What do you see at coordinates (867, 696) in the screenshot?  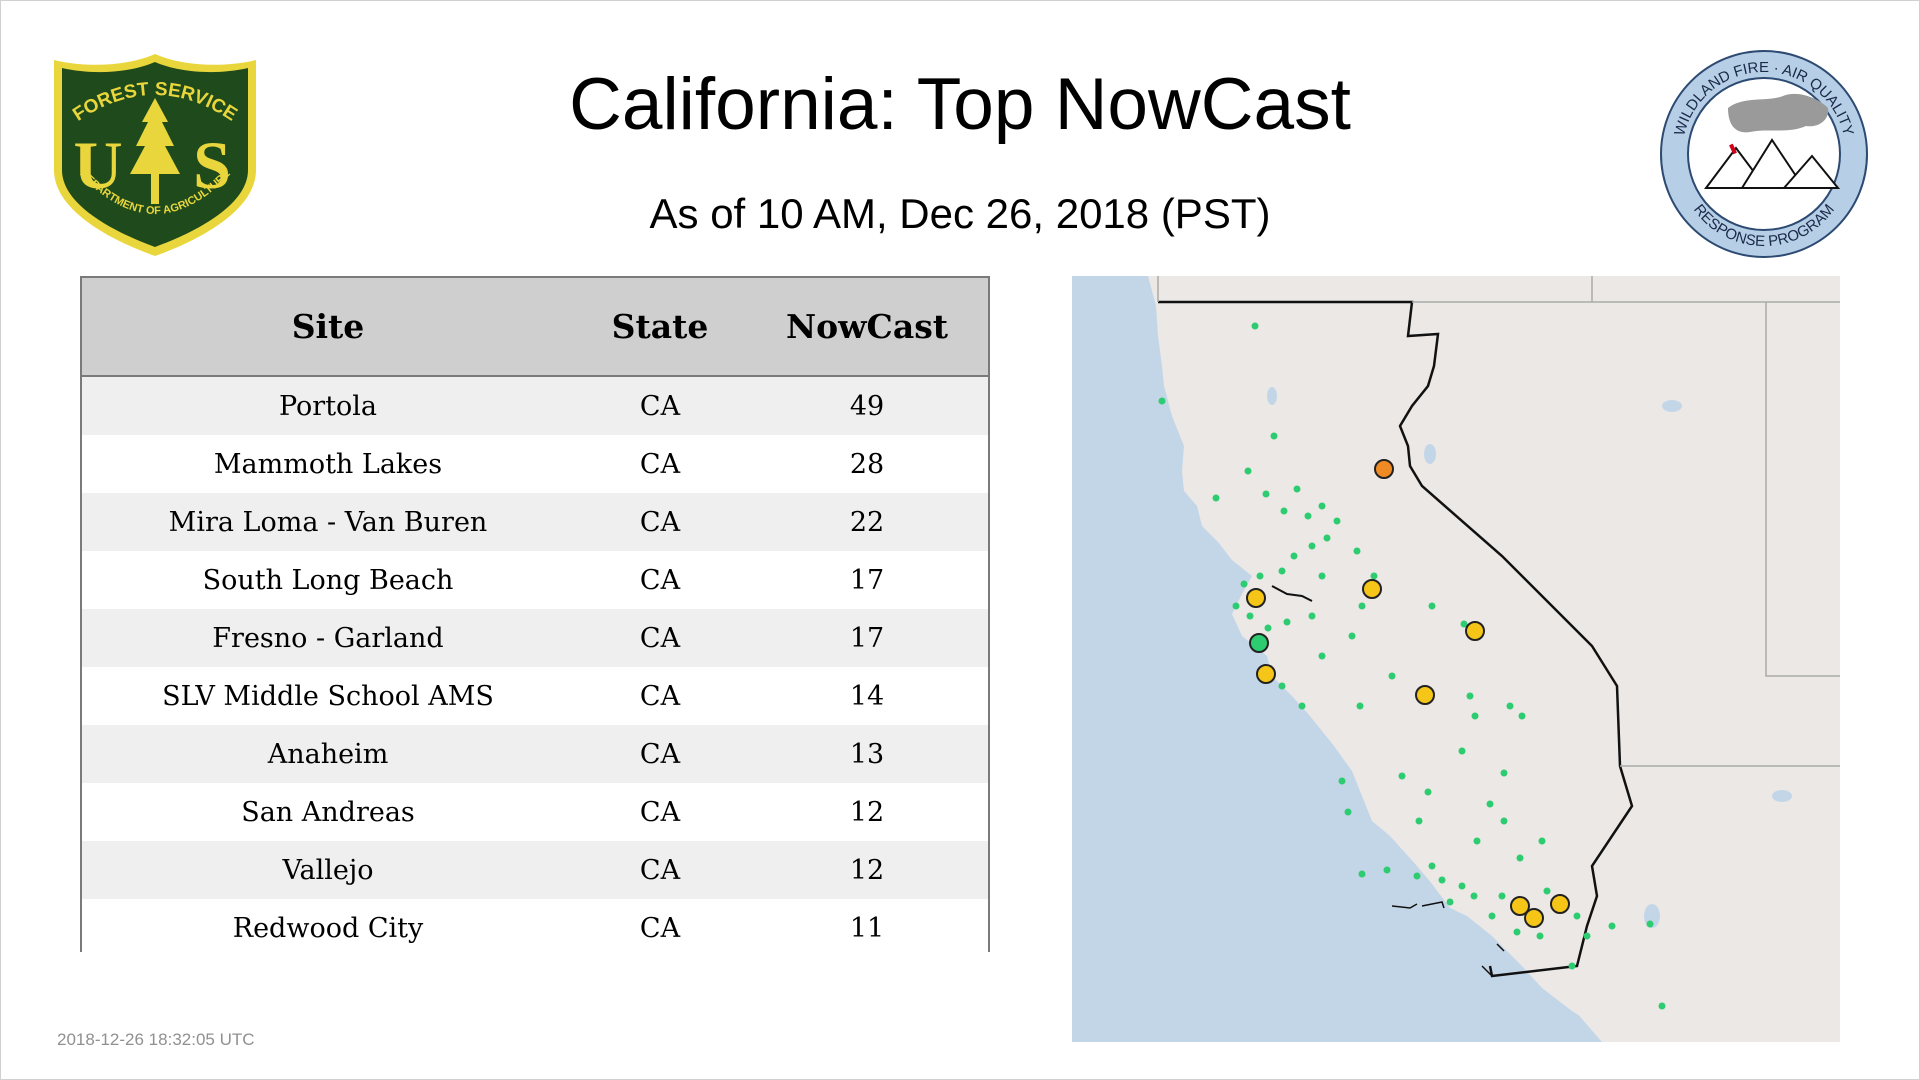 I see `nowcast-cell: 14` at bounding box center [867, 696].